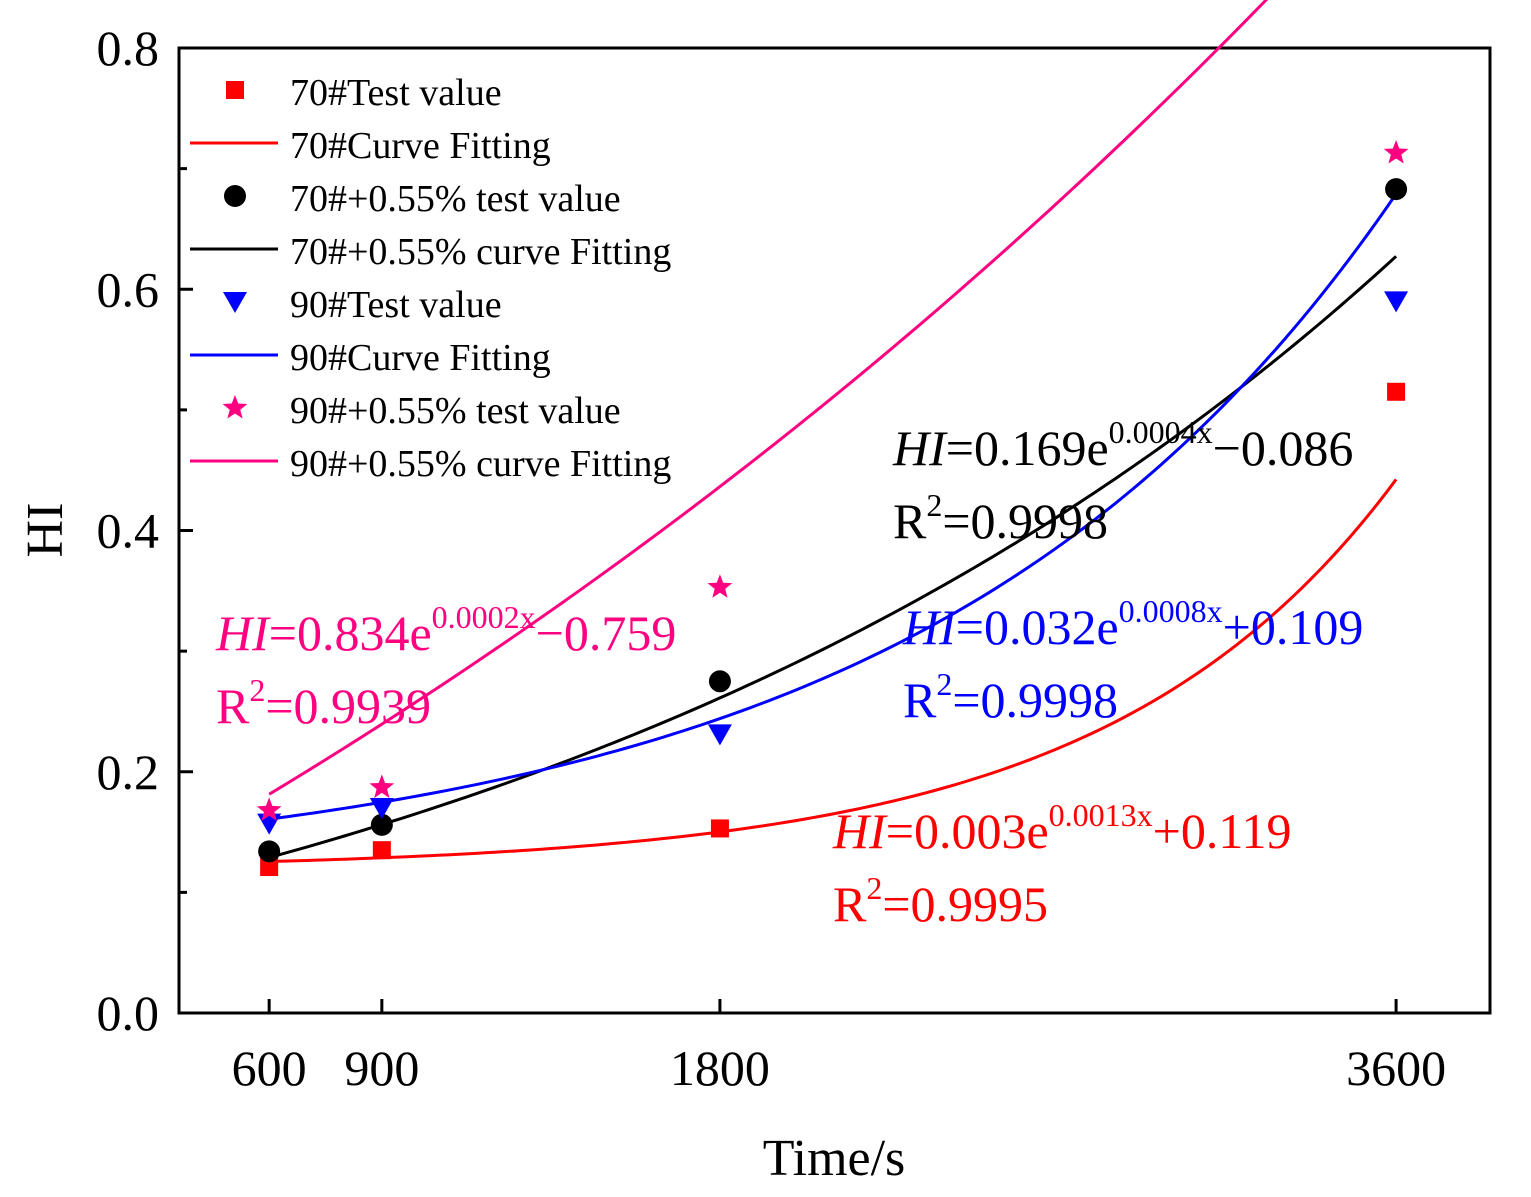  I want to click on x-tick-label: 3600, so click(1396, 1068).